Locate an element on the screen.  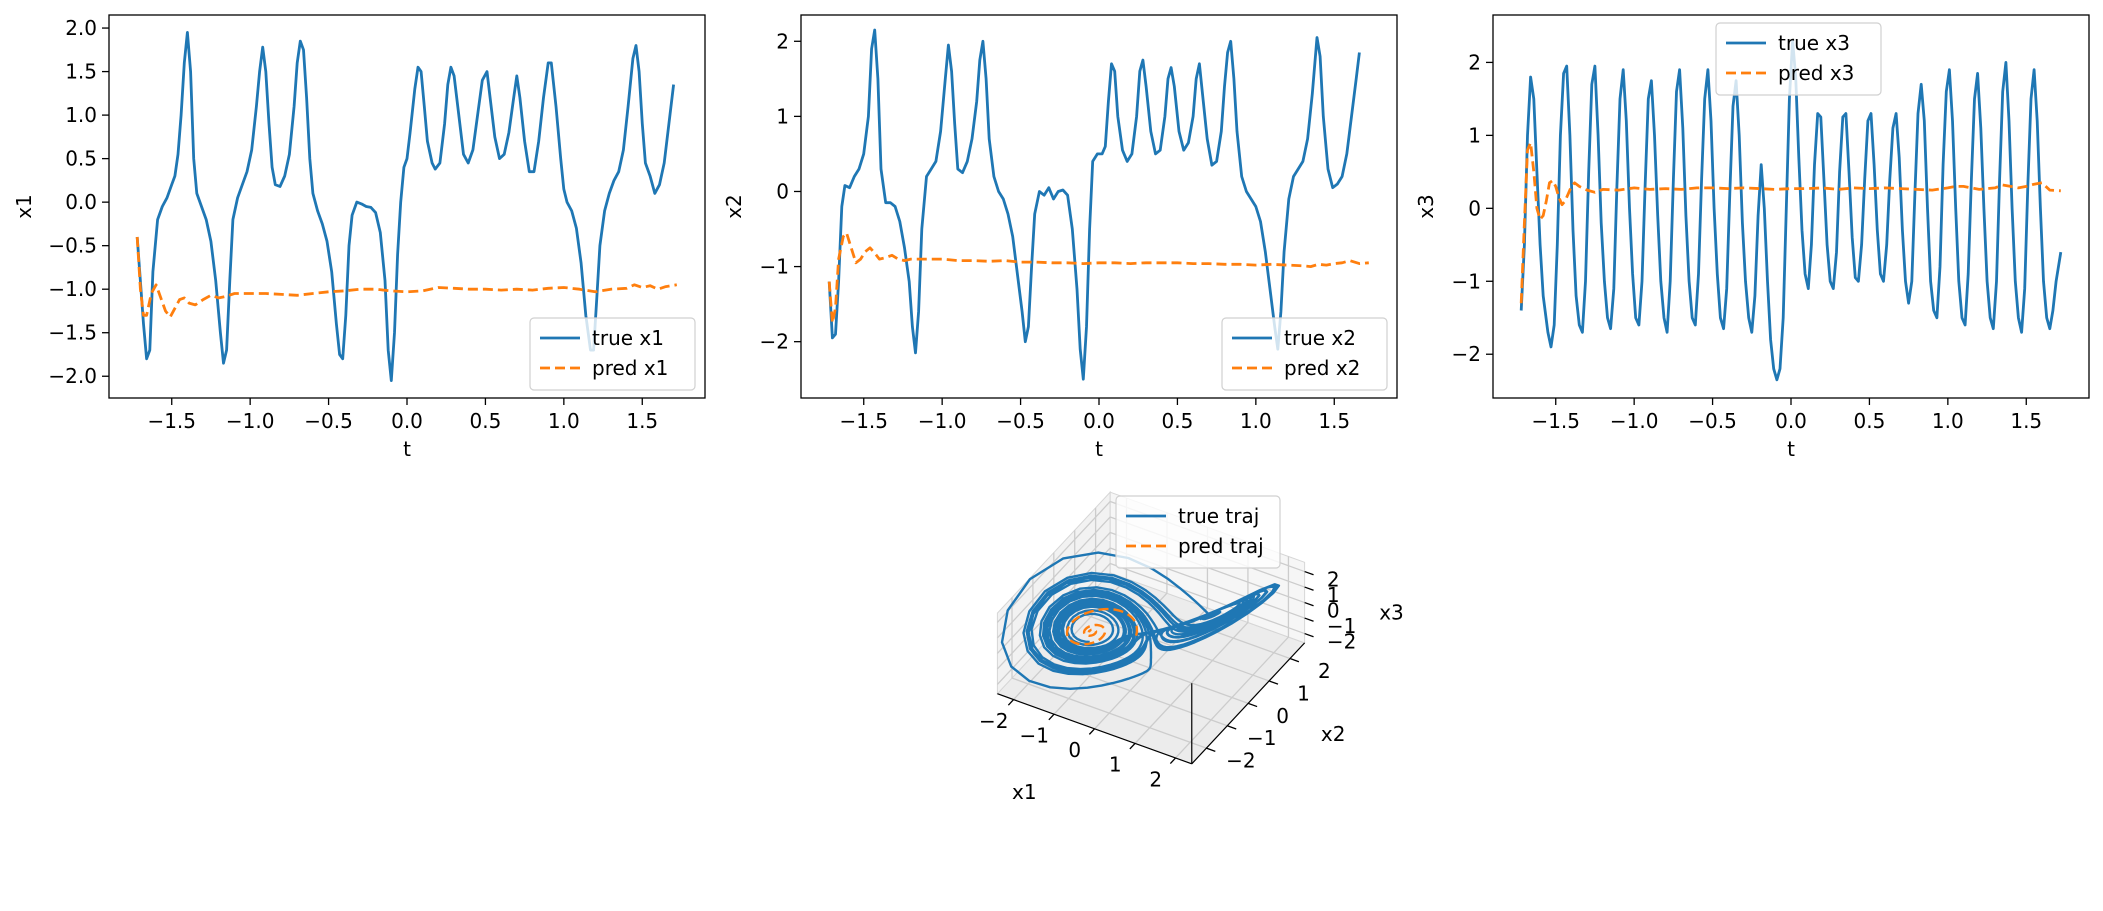
y-axis-line is located at coordinates (1248, 703).